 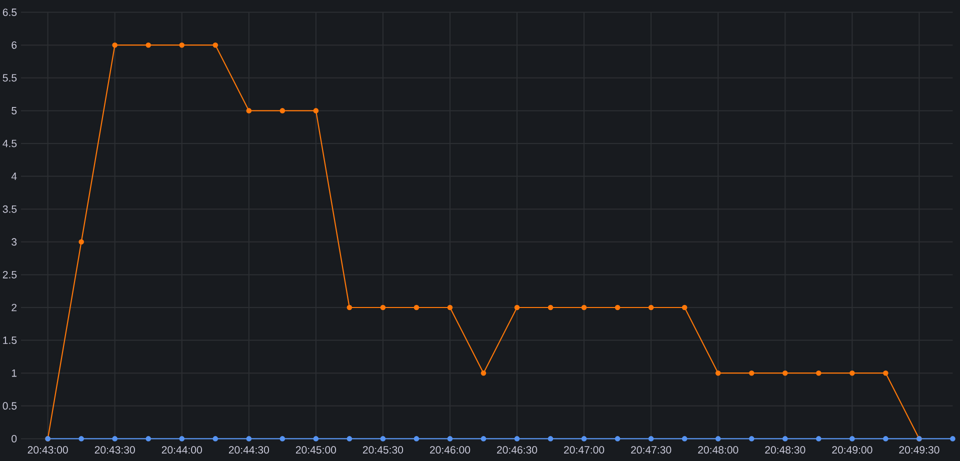 What do you see at coordinates (584, 450) in the screenshot?
I see `x-tick-label: 20:47:00` at bounding box center [584, 450].